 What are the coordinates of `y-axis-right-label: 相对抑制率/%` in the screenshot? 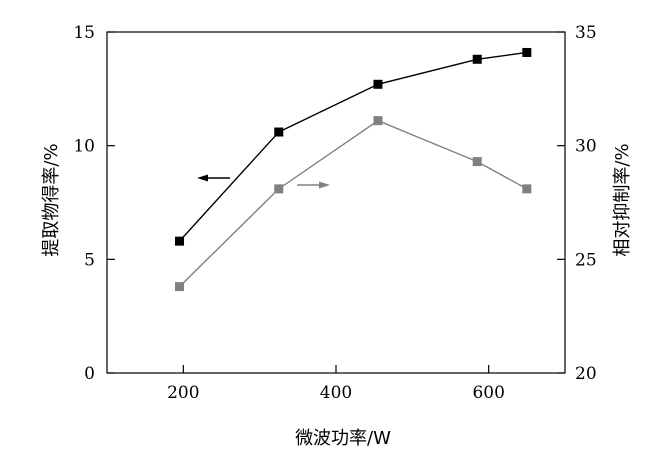 It's located at (622, 199).